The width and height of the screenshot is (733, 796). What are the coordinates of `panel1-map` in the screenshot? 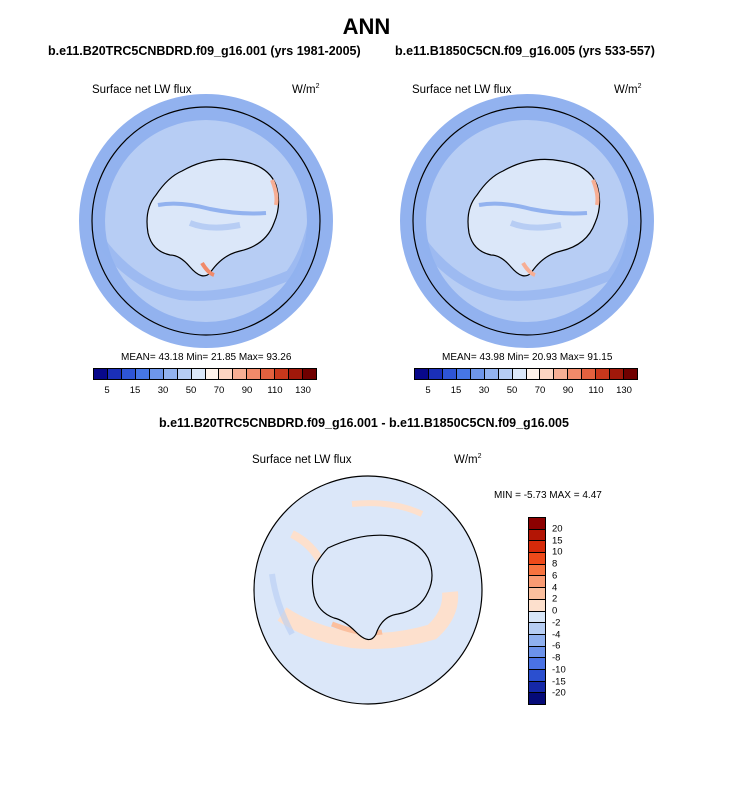 It's located at (206, 221).